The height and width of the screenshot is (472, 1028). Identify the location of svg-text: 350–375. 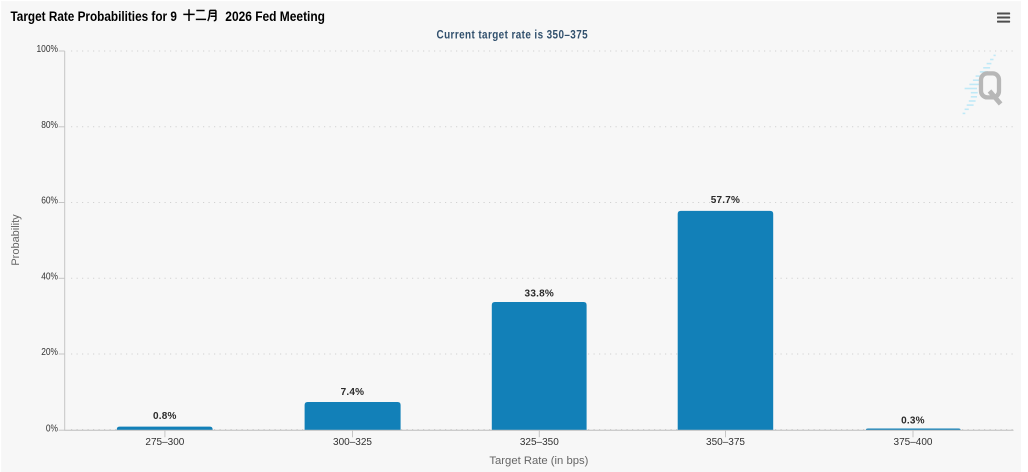
(725, 442).